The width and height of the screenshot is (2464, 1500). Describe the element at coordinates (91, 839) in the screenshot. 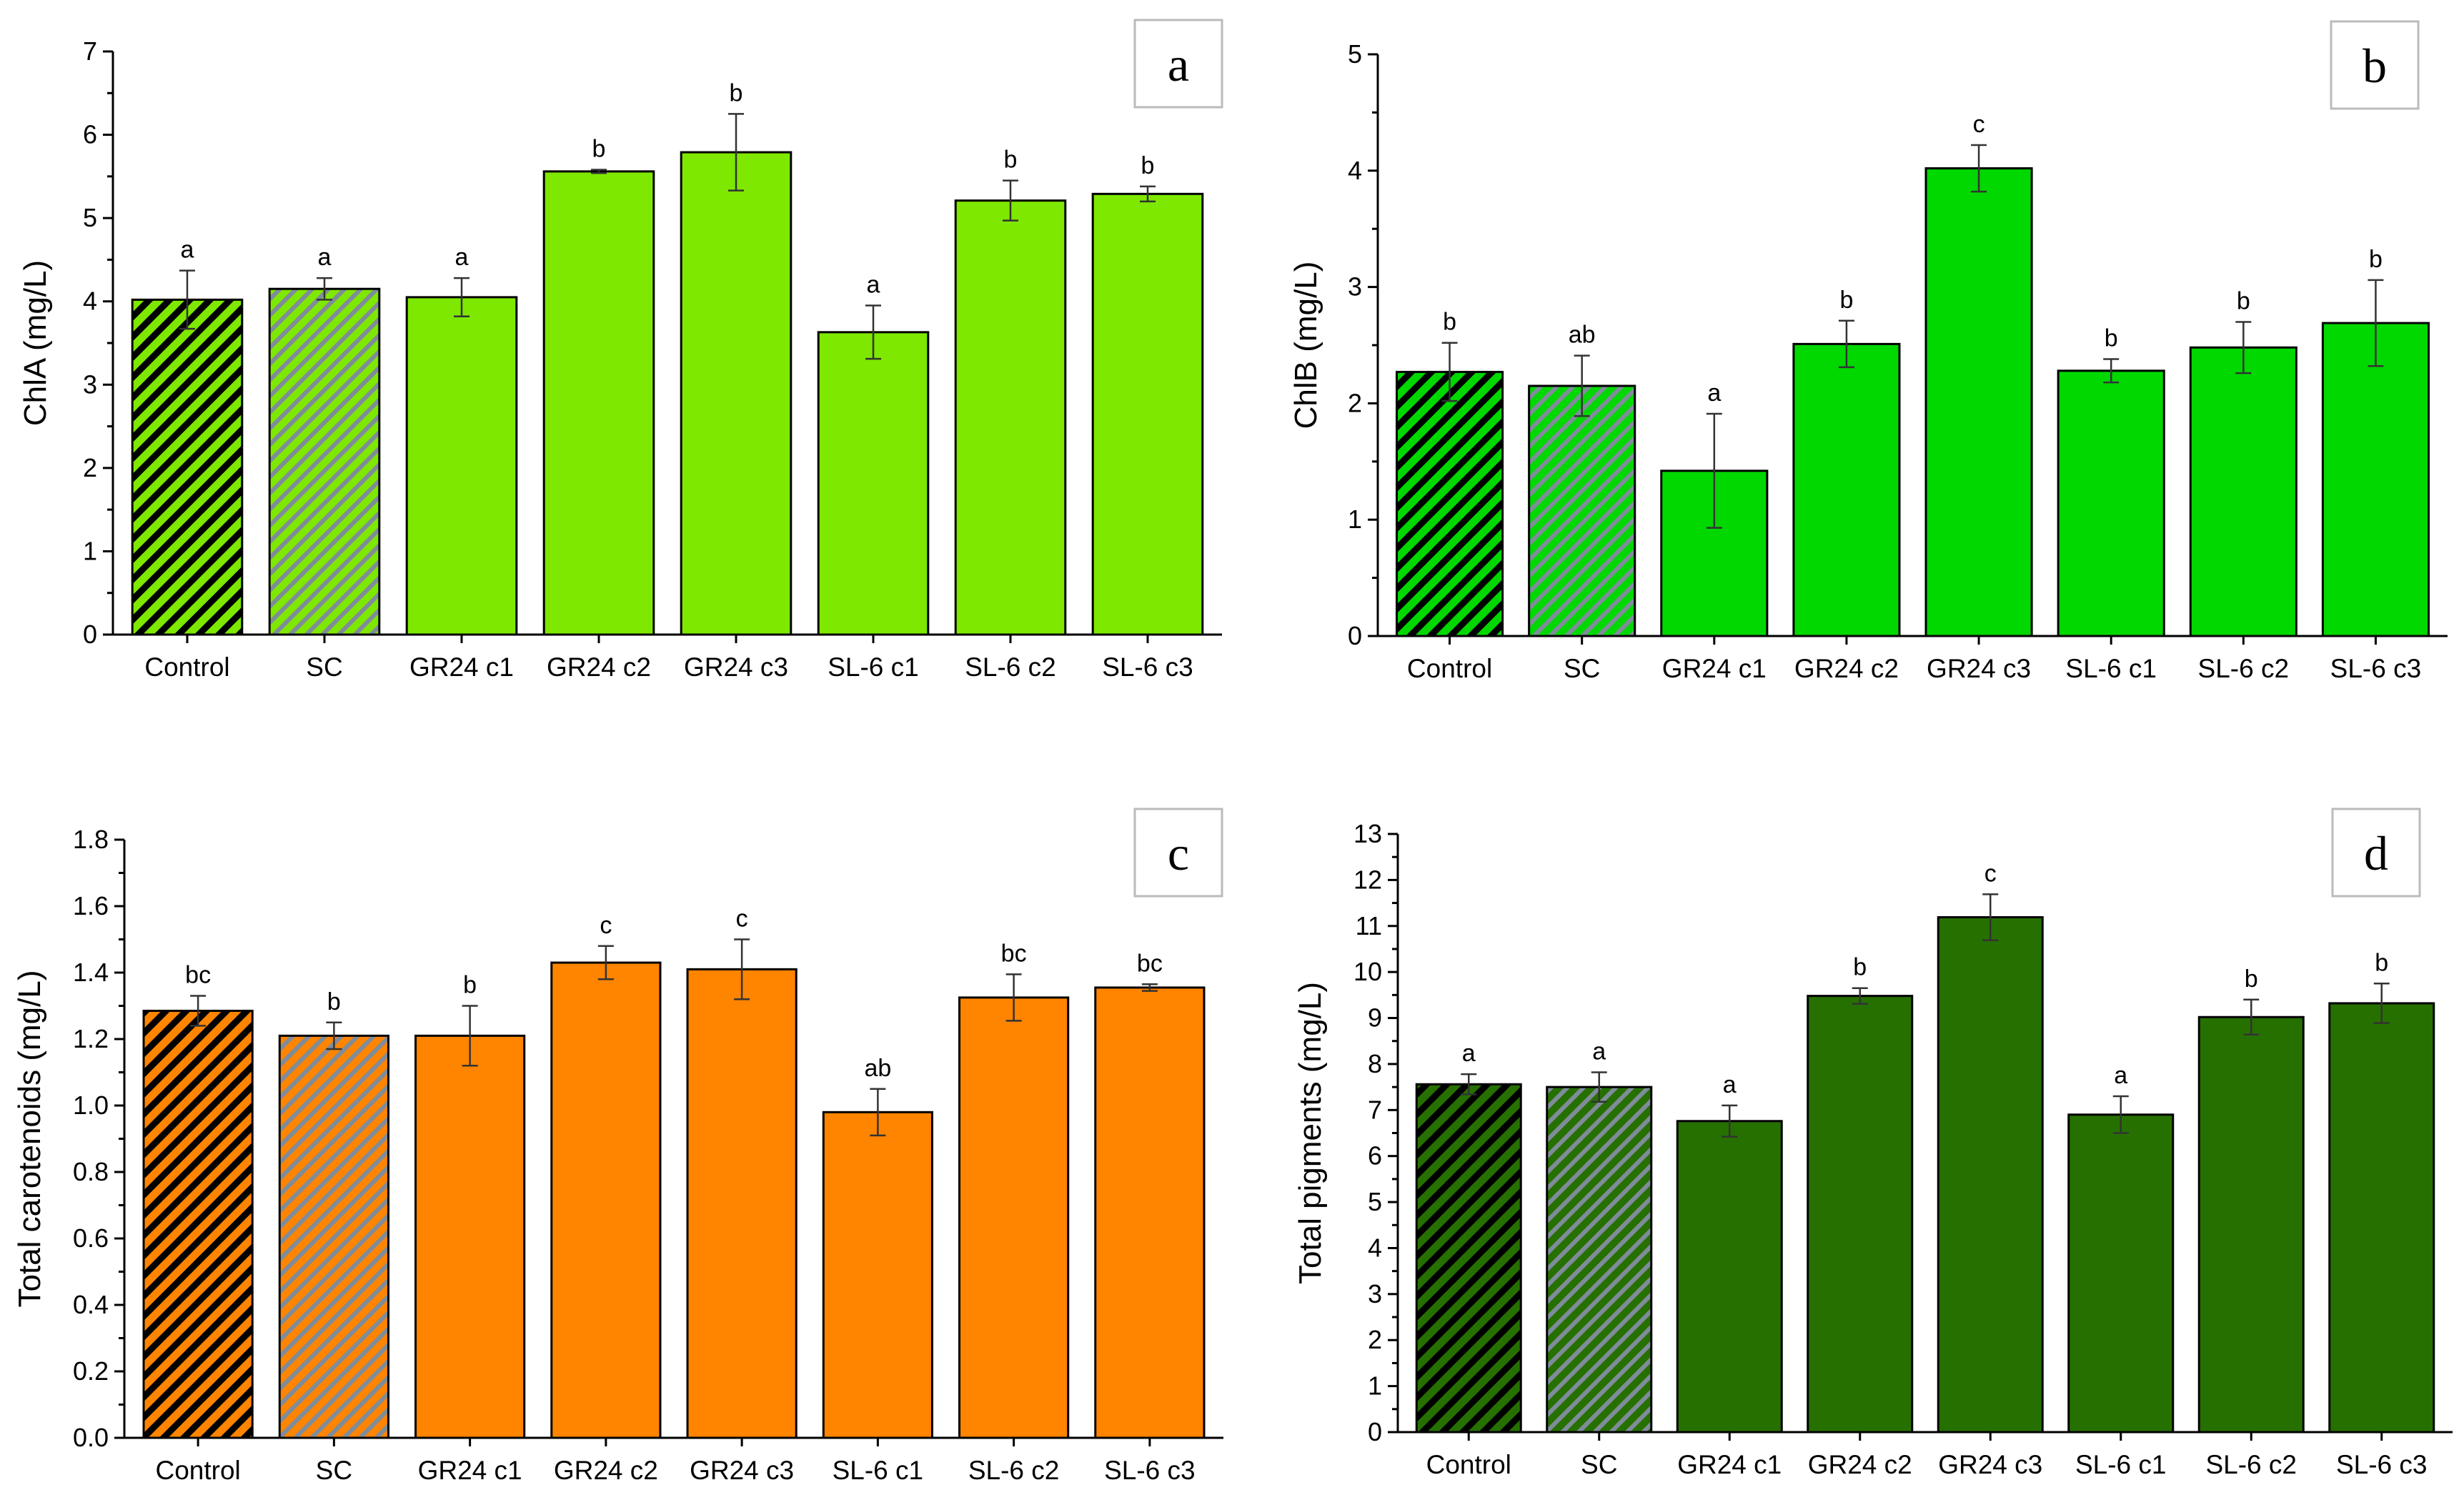

I see `y-tick-label: 1.8` at that location.